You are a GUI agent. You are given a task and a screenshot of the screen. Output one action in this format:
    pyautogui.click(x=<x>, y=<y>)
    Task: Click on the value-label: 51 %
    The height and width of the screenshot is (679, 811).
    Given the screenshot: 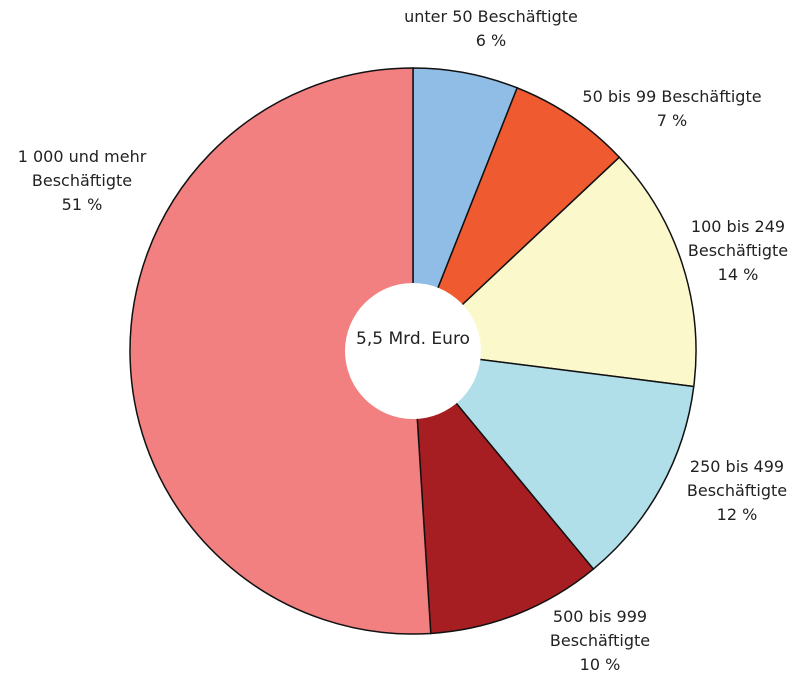 What is the action you would take?
    pyautogui.click(x=82, y=204)
    